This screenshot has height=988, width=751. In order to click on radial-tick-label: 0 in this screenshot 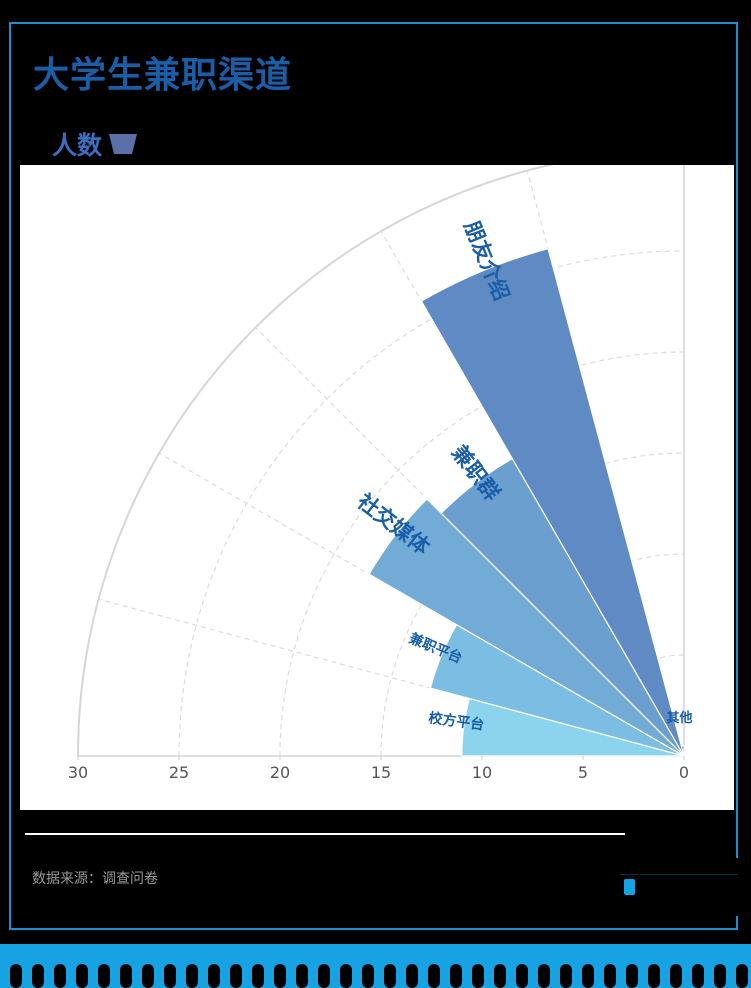, I will do `click(684, 772)`.